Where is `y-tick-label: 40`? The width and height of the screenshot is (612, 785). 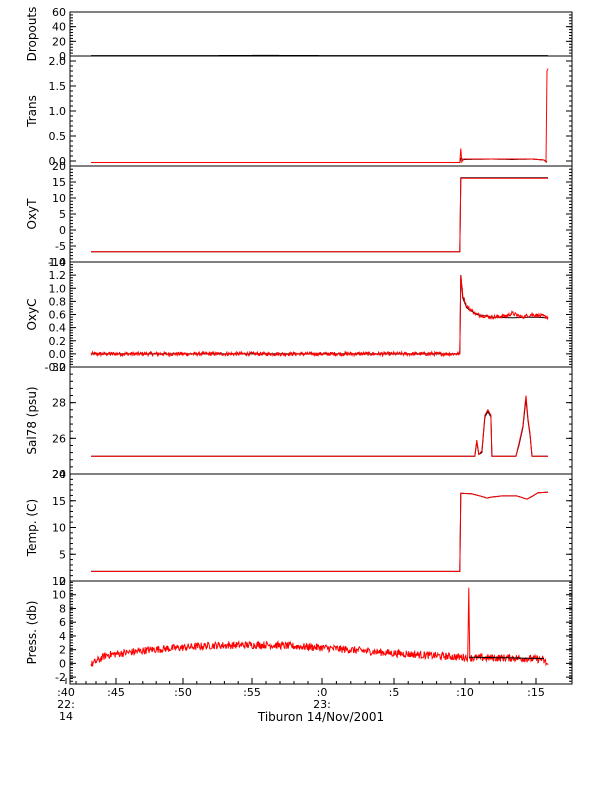 y-tick-label: 40 is located at coordinates (59, 27).